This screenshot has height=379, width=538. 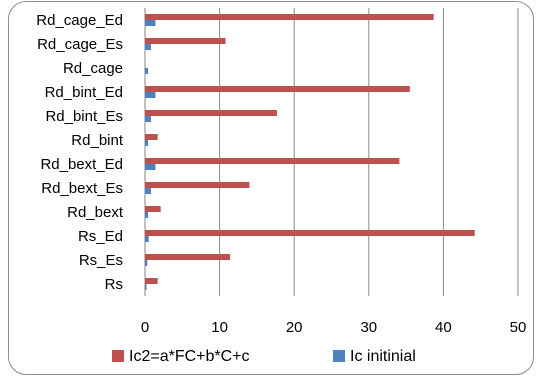 I want to click on x-tick-label: 0, so click(x=145, y=327).